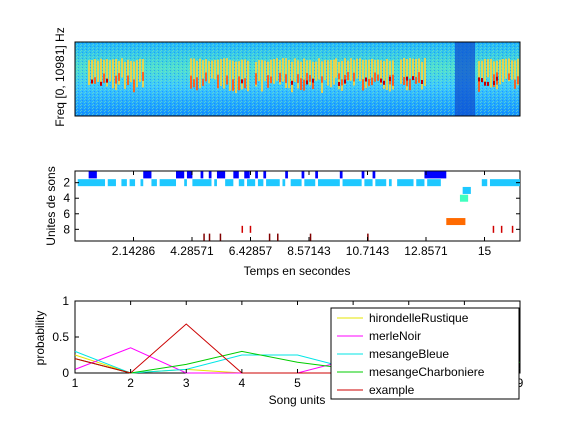  Describe the element at coordinates (242, 383) in the screenshot. I see `probability-xtick-label: 4` at that location.